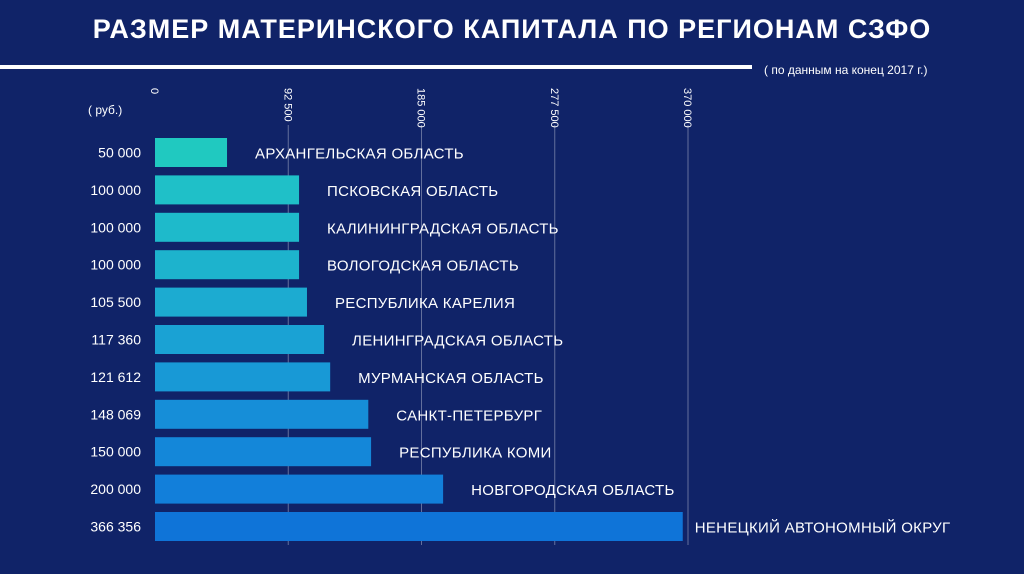 The image size is (1024, 574). Describe the element at coordinates (287, 105) in the screenshot. I see `x-tick-label: 92 500` at that location.